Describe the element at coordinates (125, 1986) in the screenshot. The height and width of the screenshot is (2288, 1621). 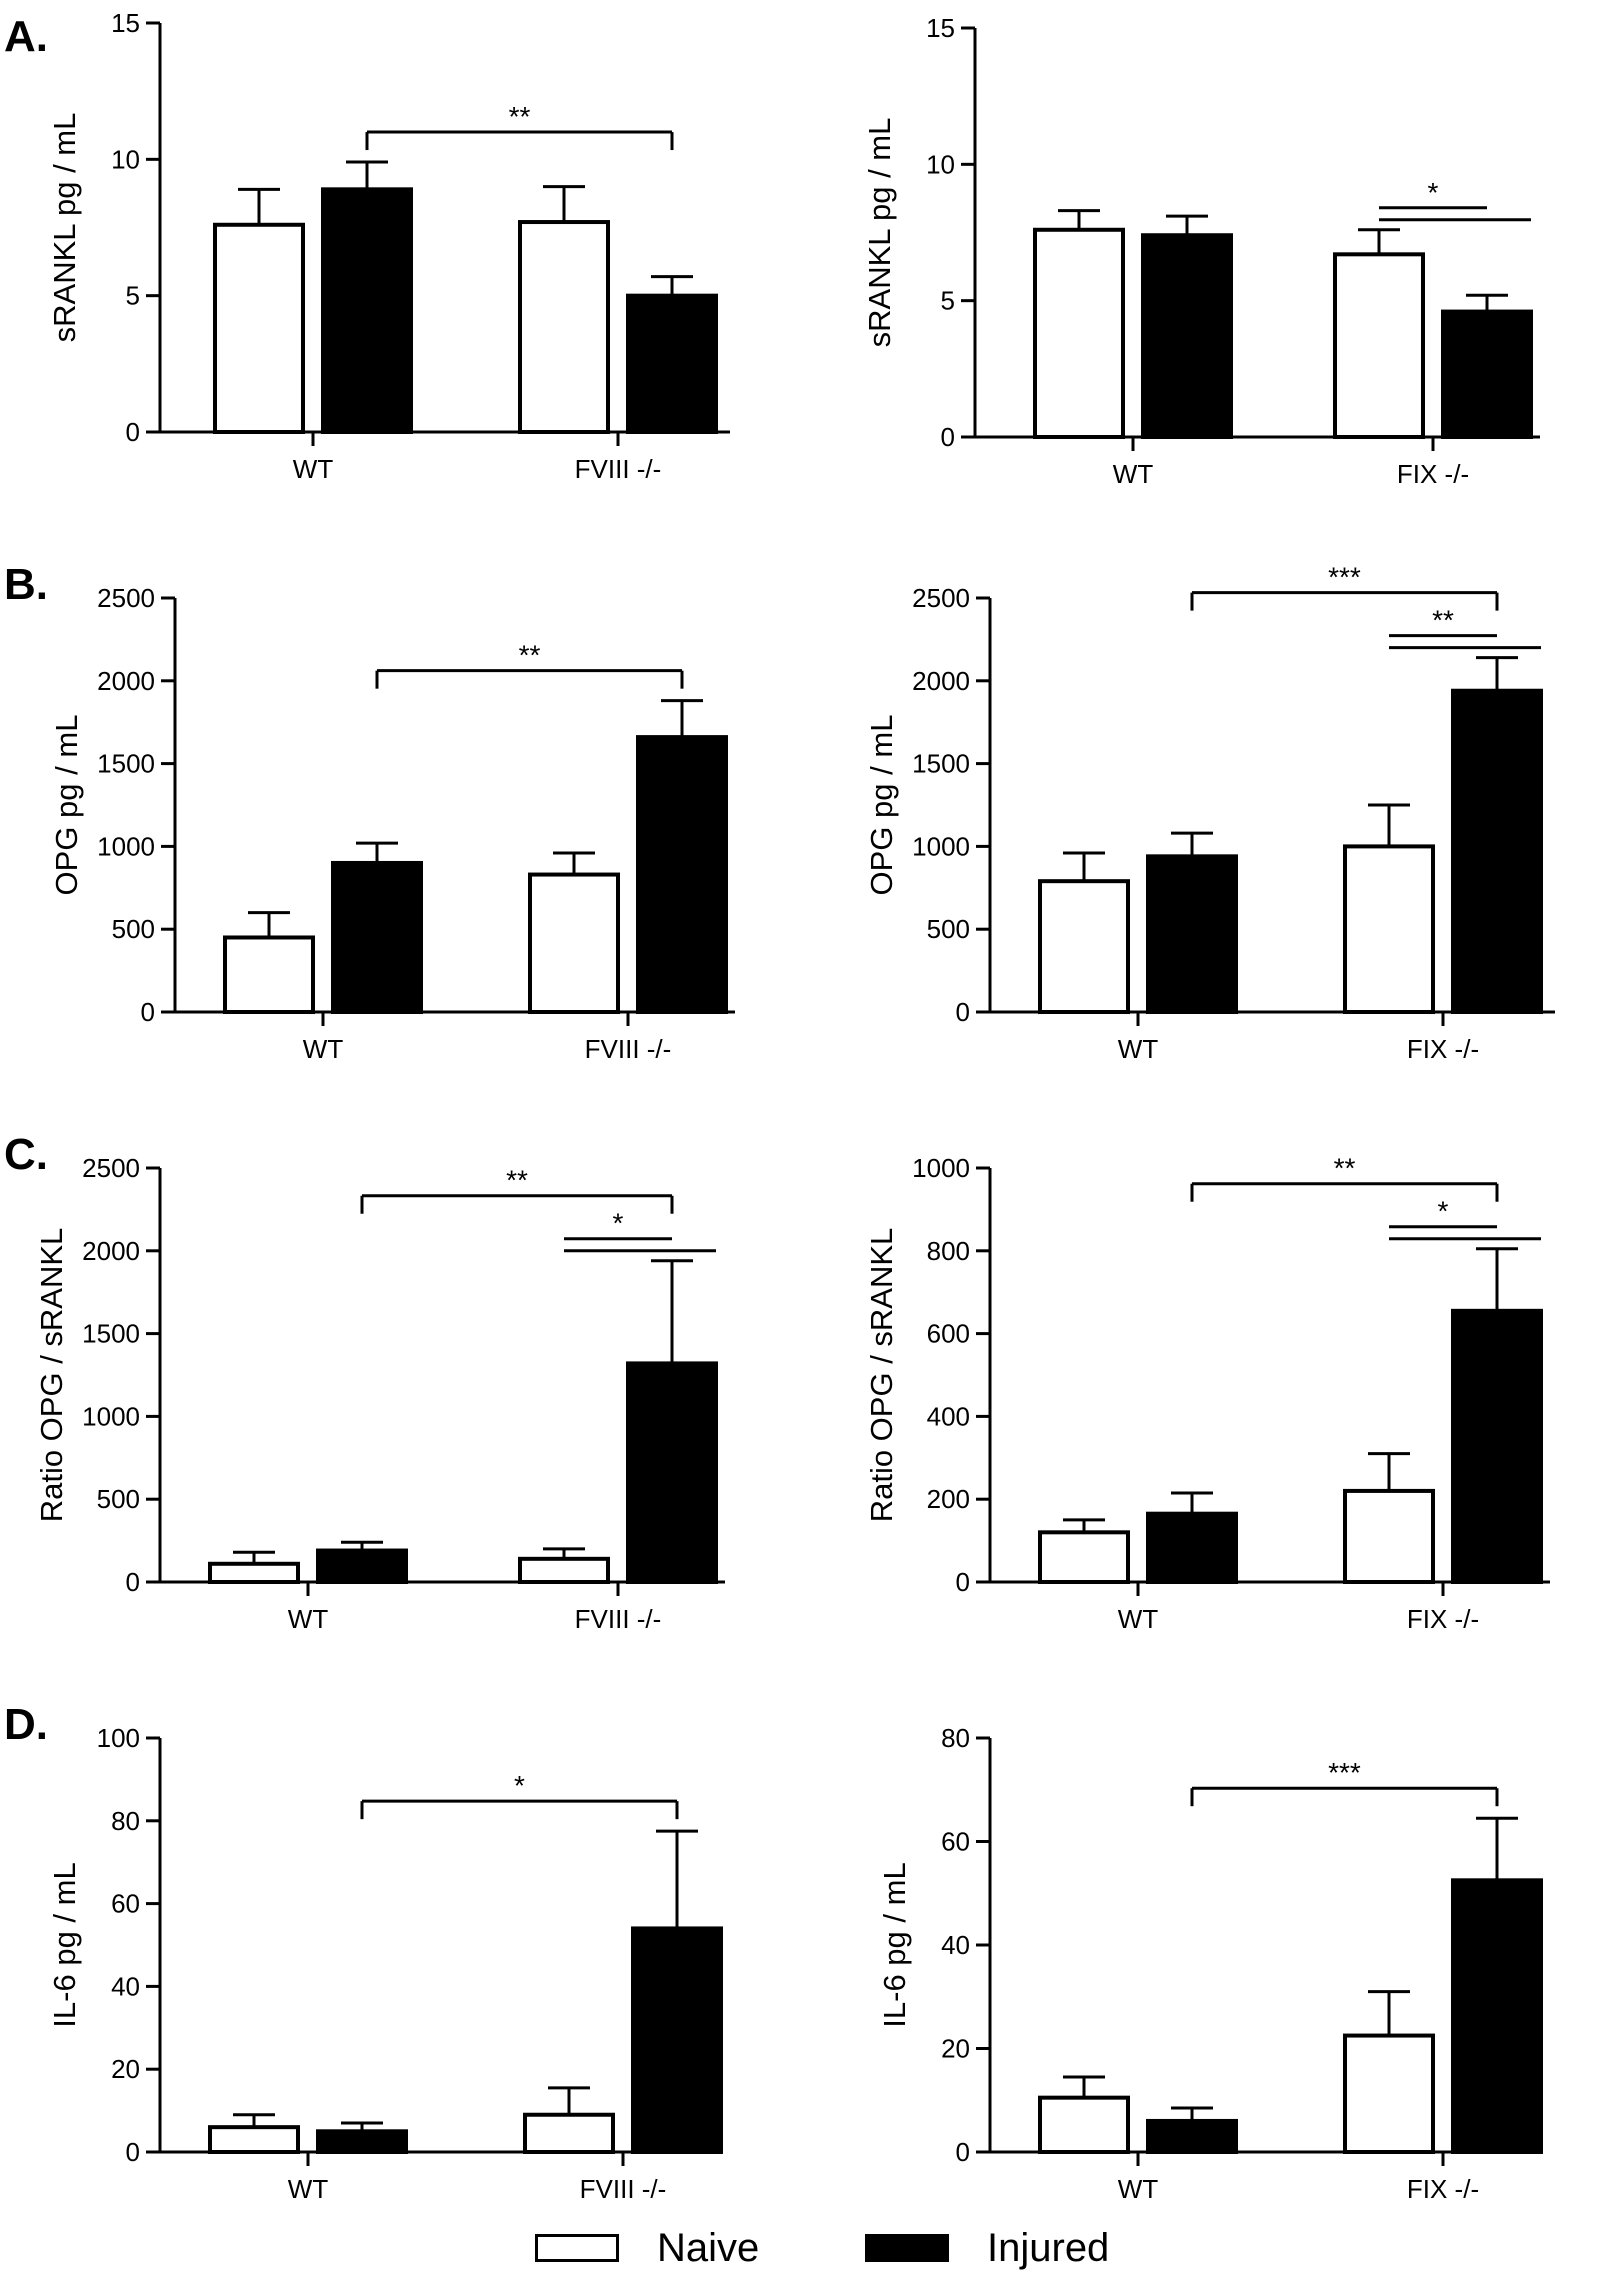
I see `d-left-y-tick-label: 40` at that location.